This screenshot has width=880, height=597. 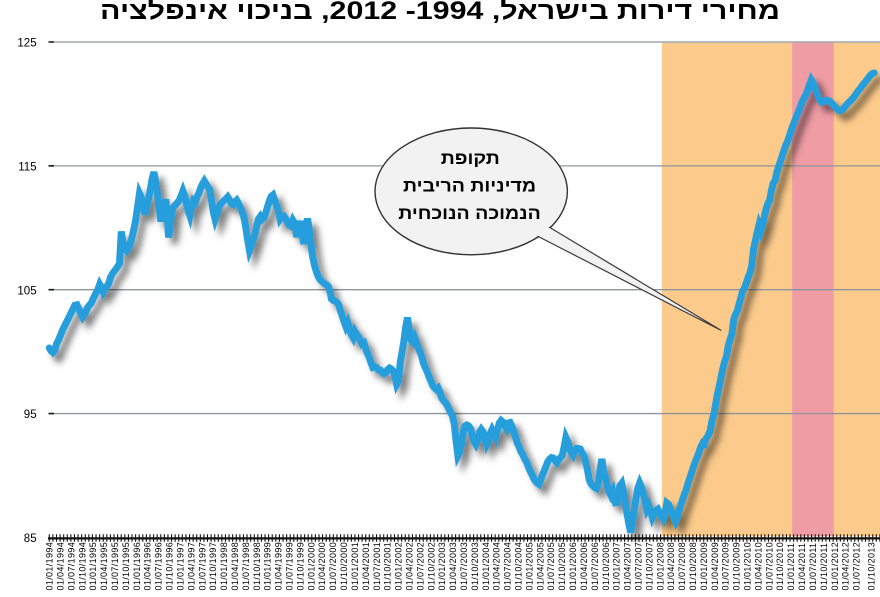 I want to click on svg-text: 01/01/2009, so click(x=704, y=566).